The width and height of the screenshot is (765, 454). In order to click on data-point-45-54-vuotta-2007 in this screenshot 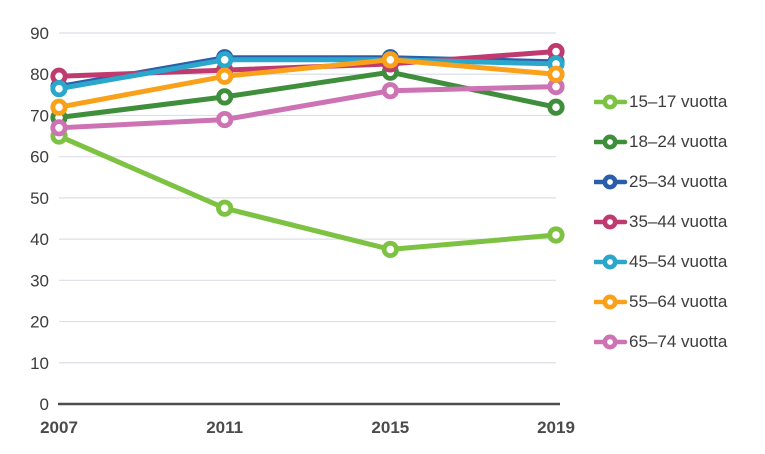, I will do `click(59, 89)`.